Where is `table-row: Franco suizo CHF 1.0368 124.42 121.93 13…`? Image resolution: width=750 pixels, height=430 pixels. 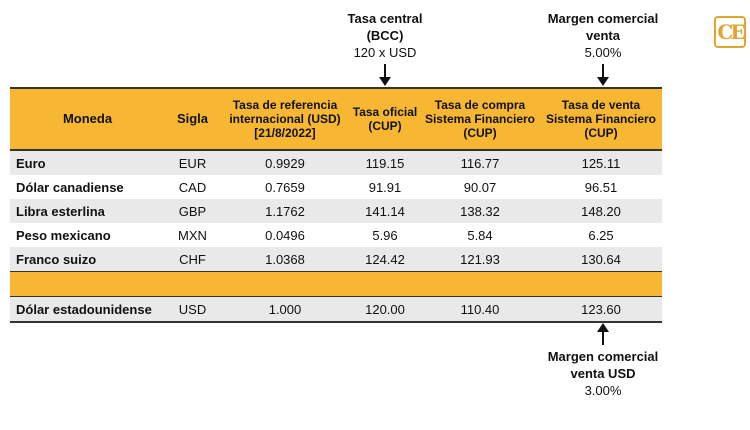 table-row: Franco suizo CHF 1.0368 124.42 121.93 13… is located at coordinates (336, 259).